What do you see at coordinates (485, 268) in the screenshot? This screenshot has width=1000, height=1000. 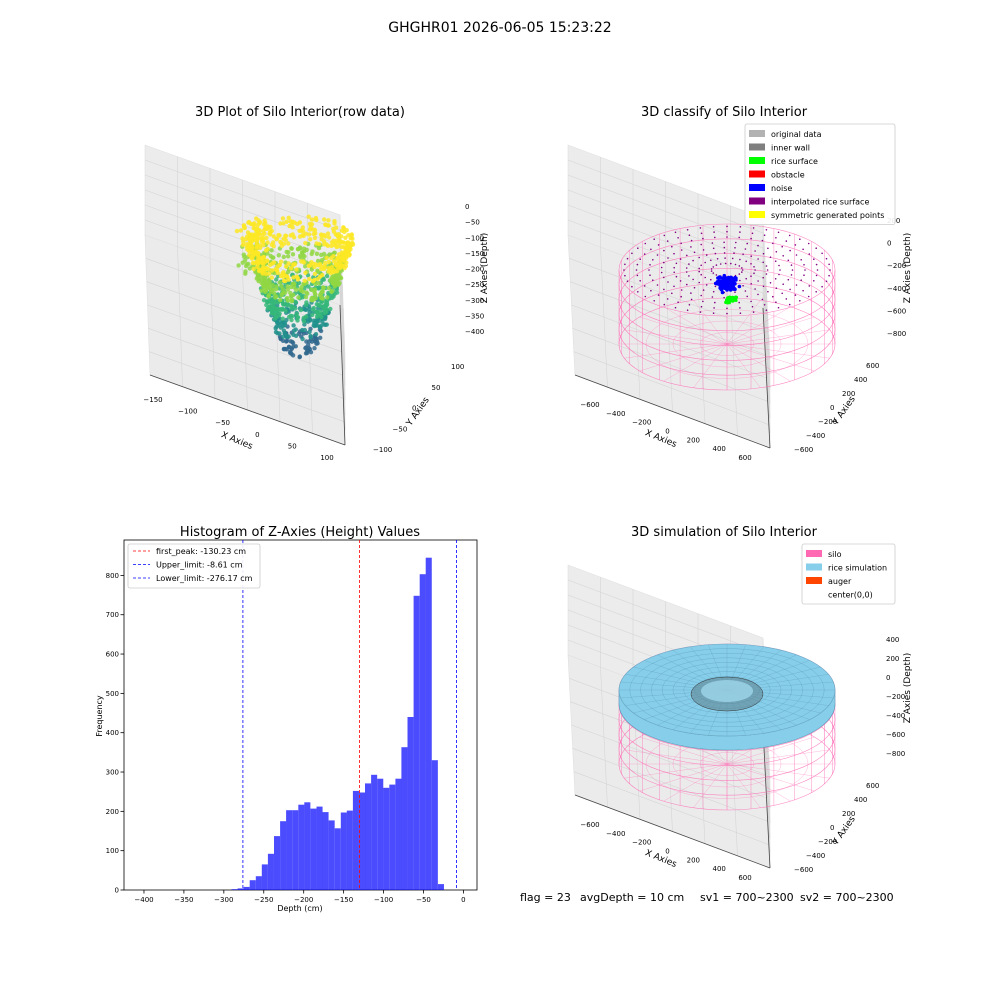 I see `raw-z-axis-label: Z Axies (Depth)` at bounding box center [485, 268].